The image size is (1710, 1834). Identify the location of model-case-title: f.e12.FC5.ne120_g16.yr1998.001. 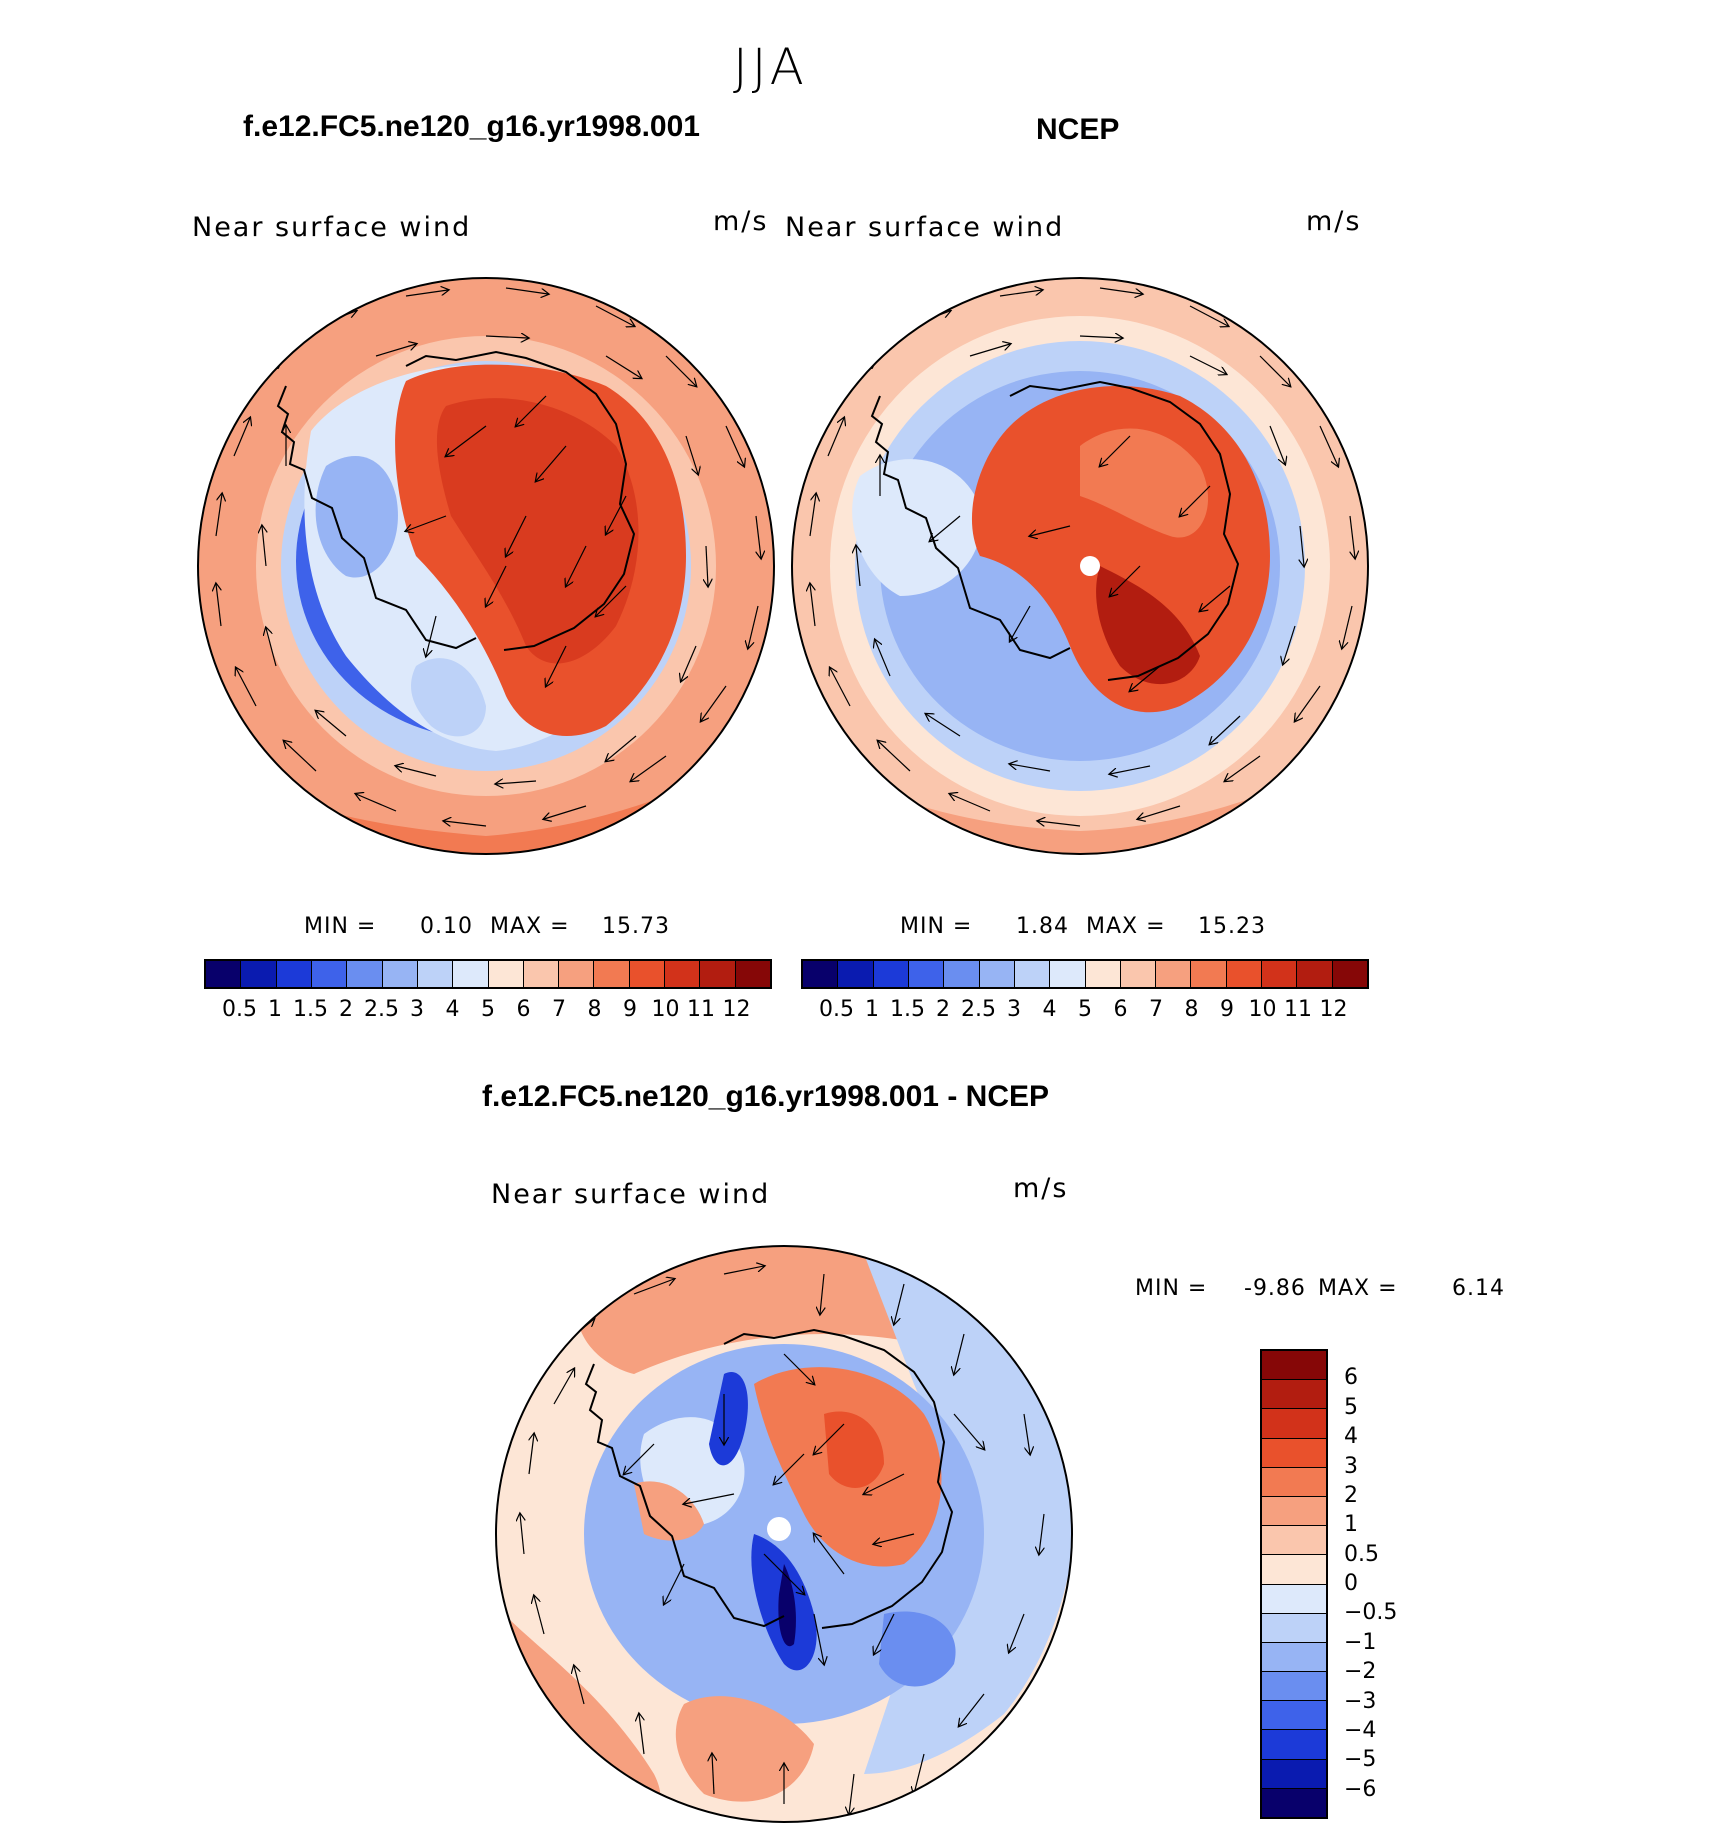
(471, 126).